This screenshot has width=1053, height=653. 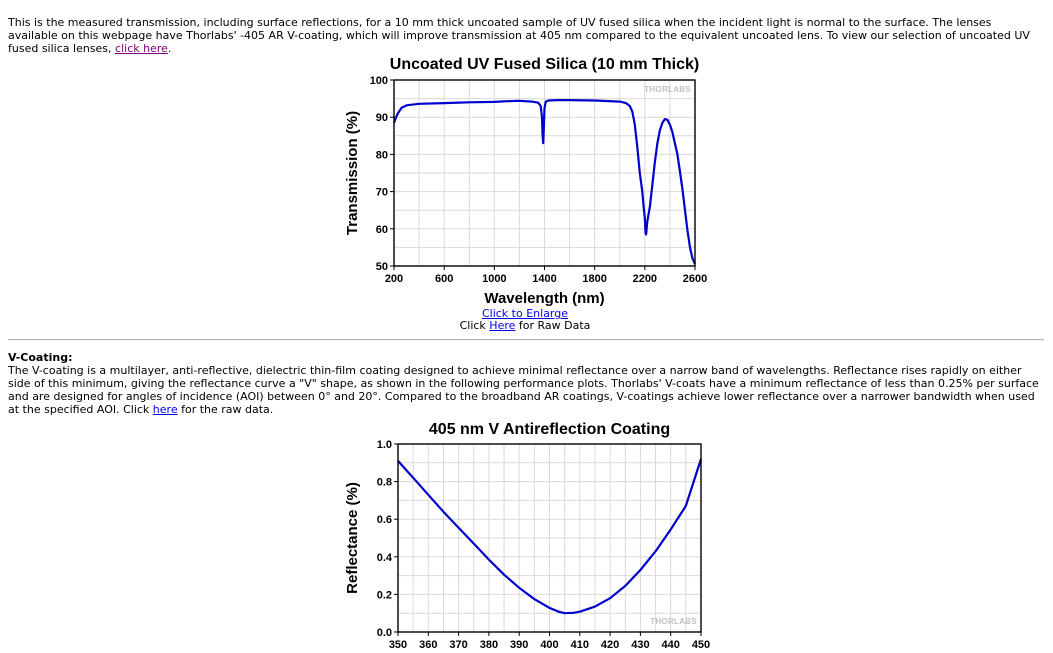 What do you see at coordinates (382, 155) in the screenshot?
I see `y-tick-label: 80` at bounding box center [382, 155].